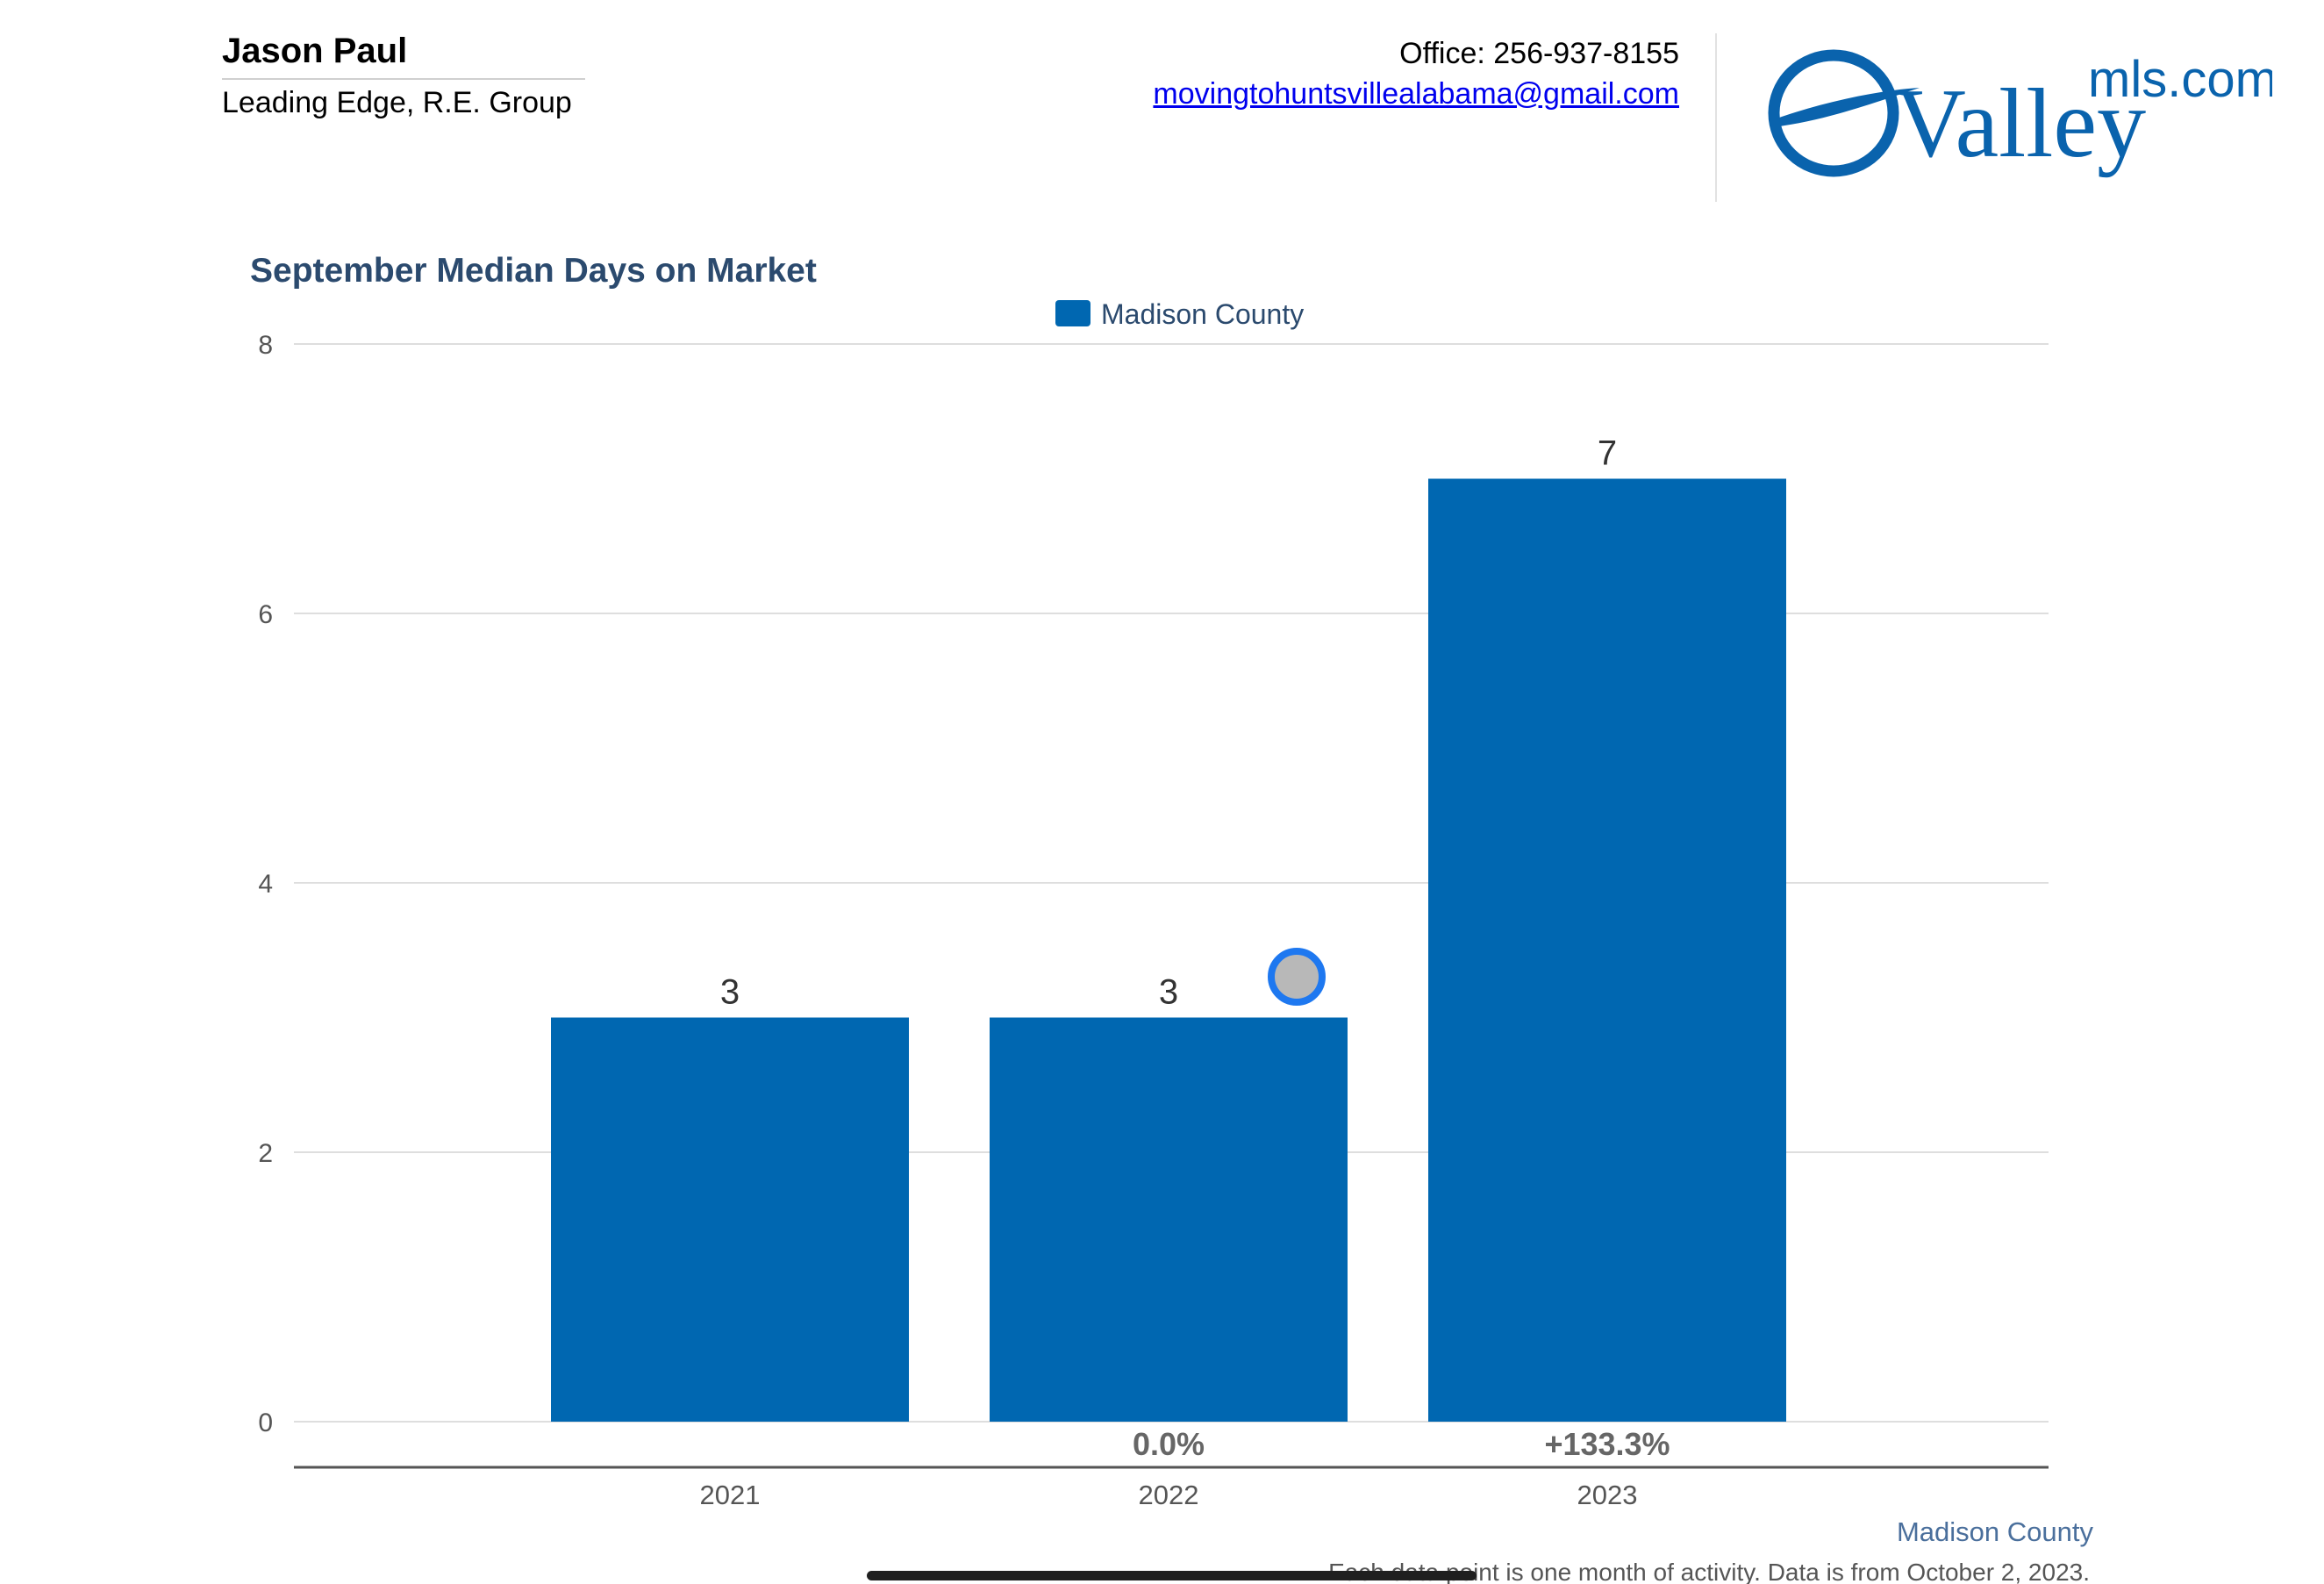  I want to click on x-axis-labels: 2021 2022 2023, so click(1169, 1495).